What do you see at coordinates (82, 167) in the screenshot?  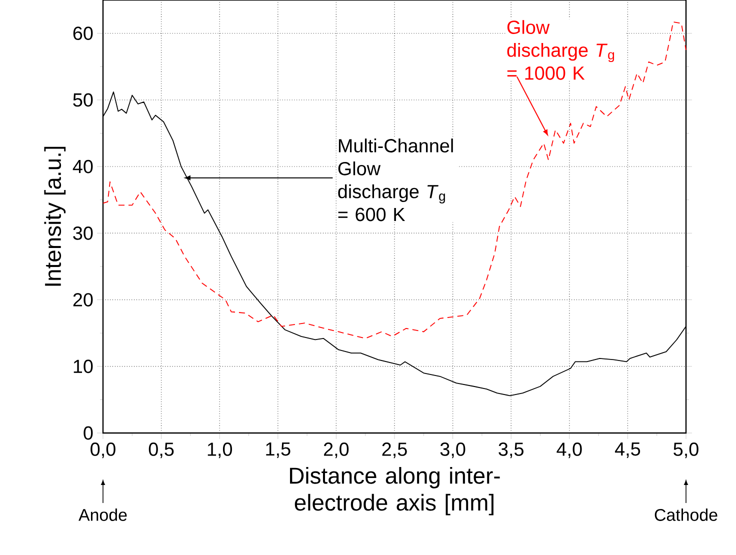 I see `y-tick-label: 40` at bounding box center [82, 167].